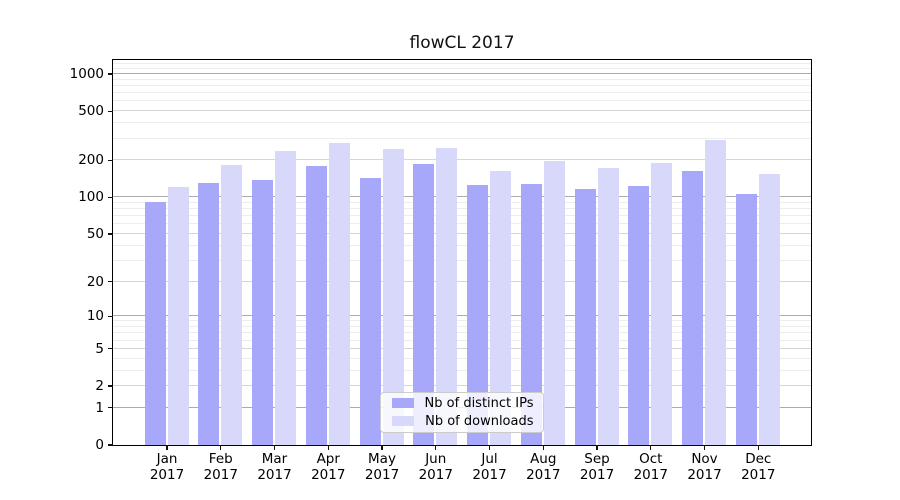  I want to click on bar-downloads-jul, so click(500, 307).